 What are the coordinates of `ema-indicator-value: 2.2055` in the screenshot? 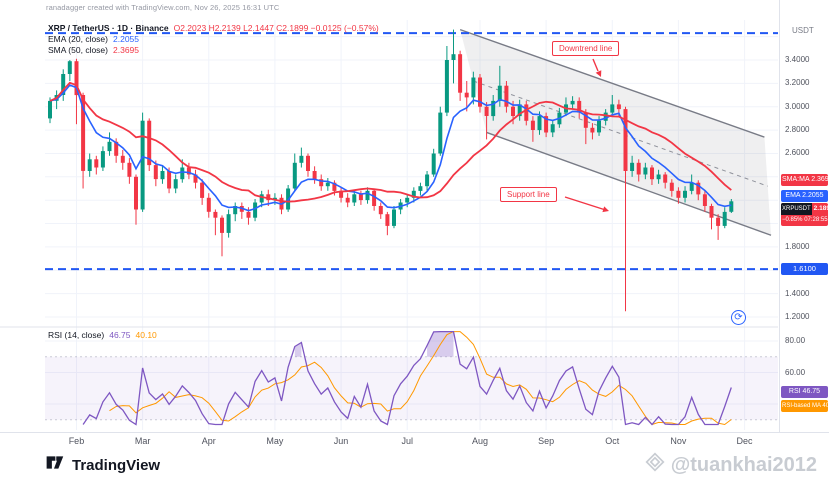 It's located at (126, 39).